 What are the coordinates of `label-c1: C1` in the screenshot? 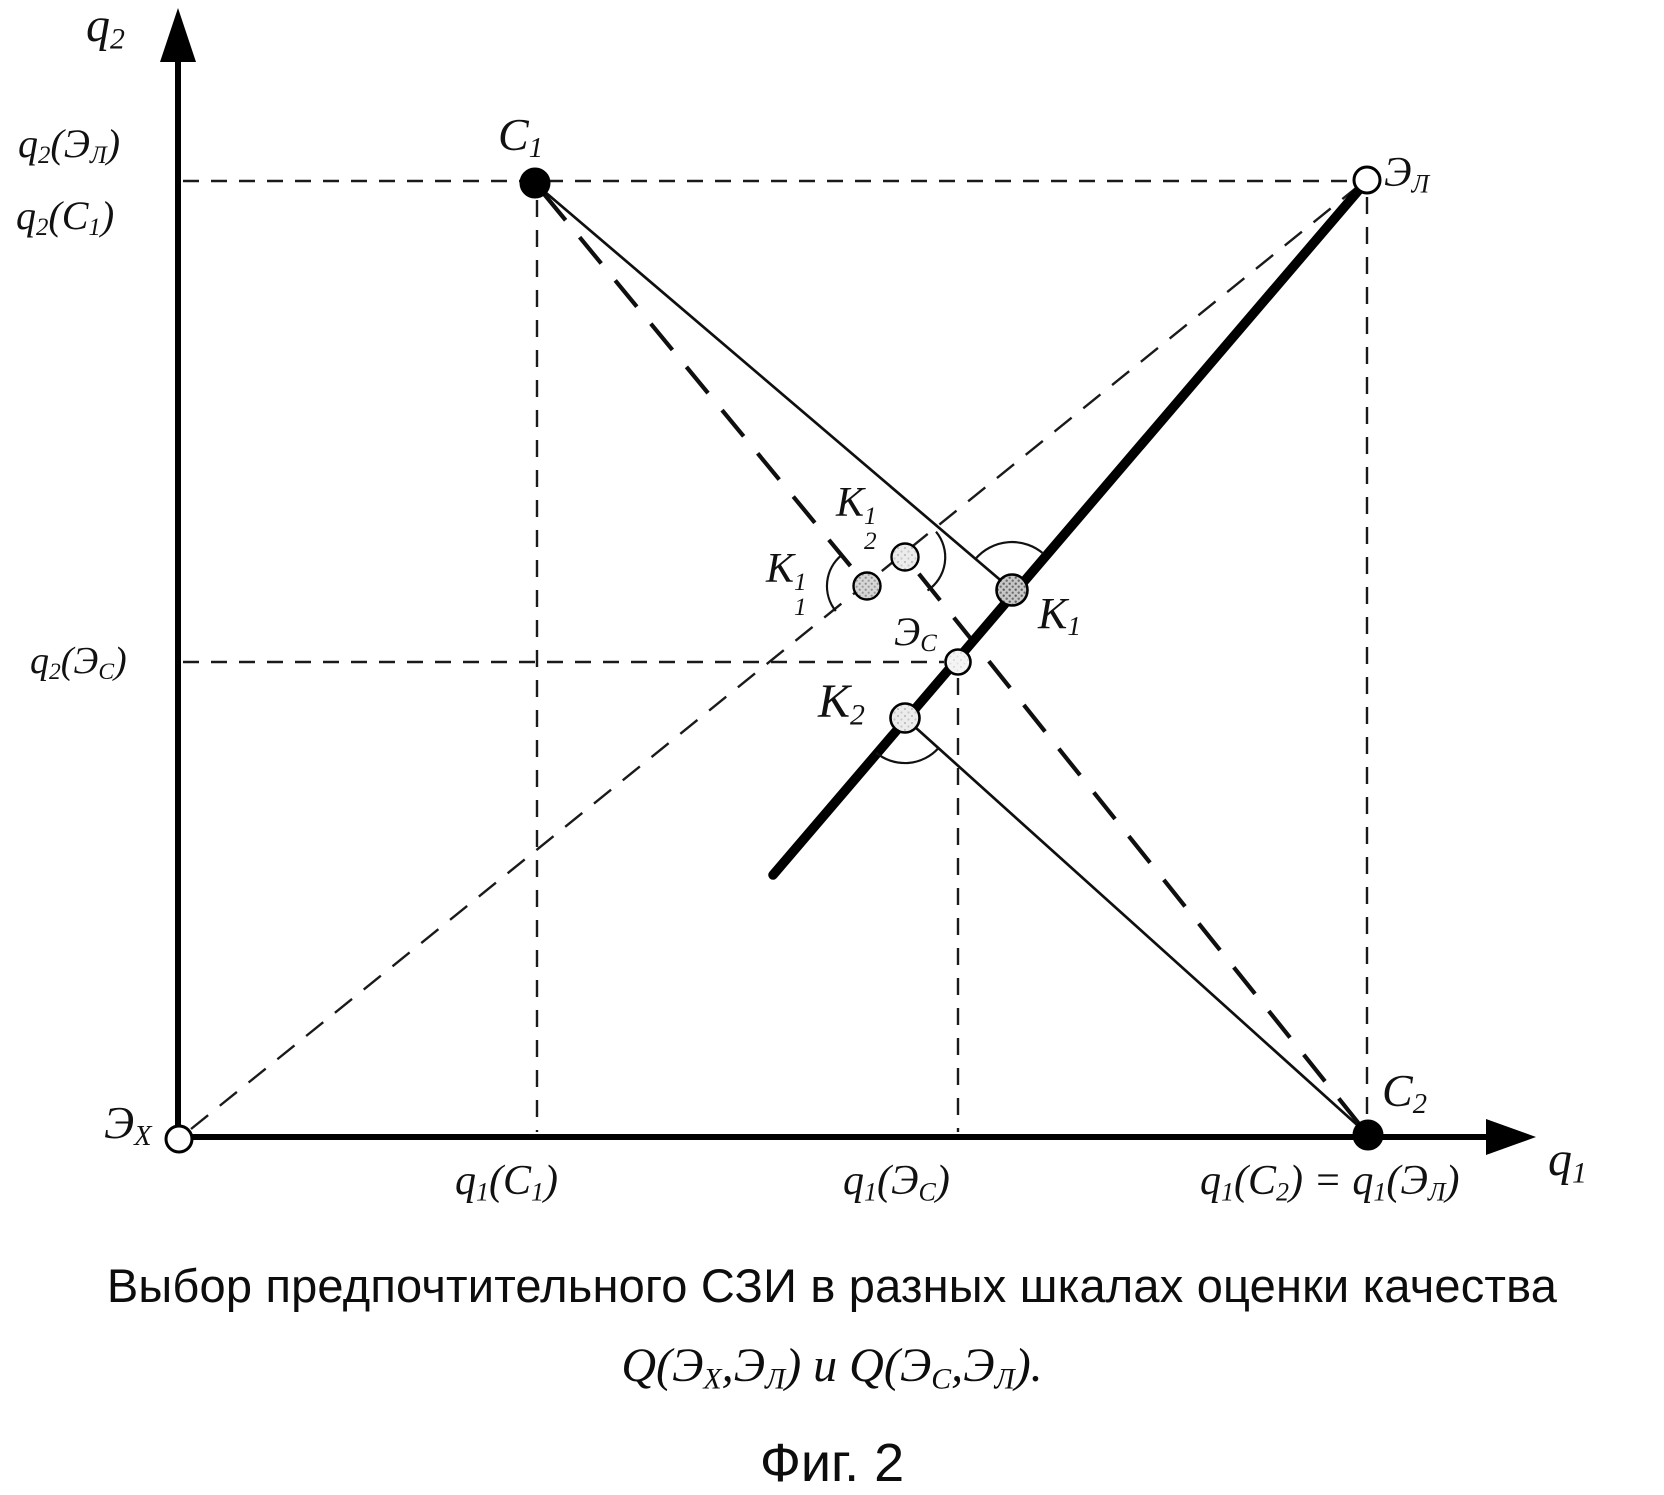 It's located at (520, 137).